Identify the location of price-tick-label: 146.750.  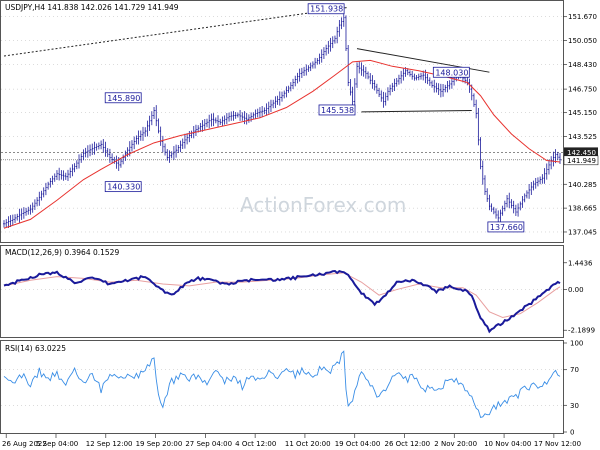
(582, 90).